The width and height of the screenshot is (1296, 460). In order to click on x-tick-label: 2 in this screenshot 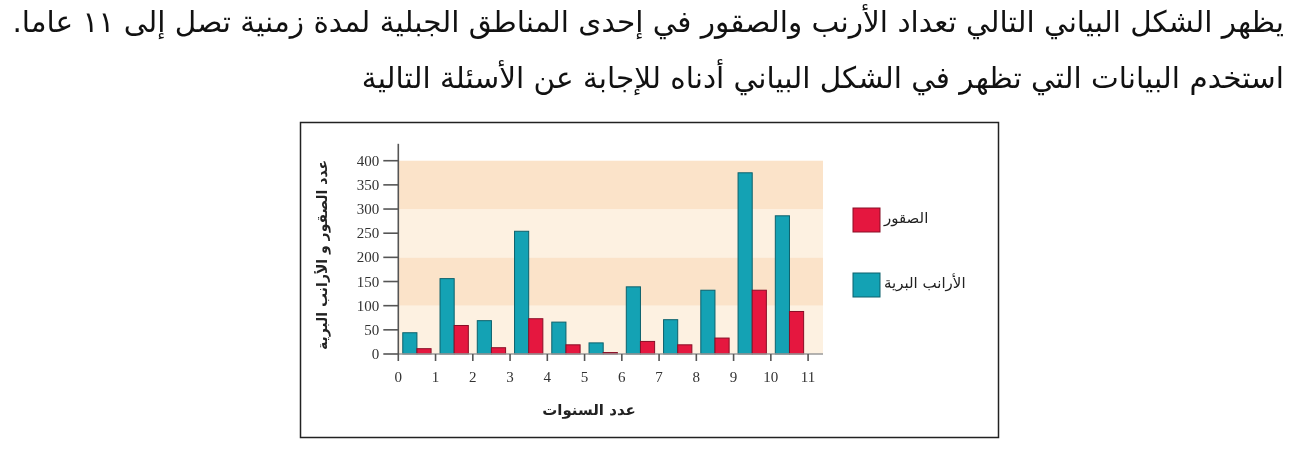, I will do `click(473, 377)`.